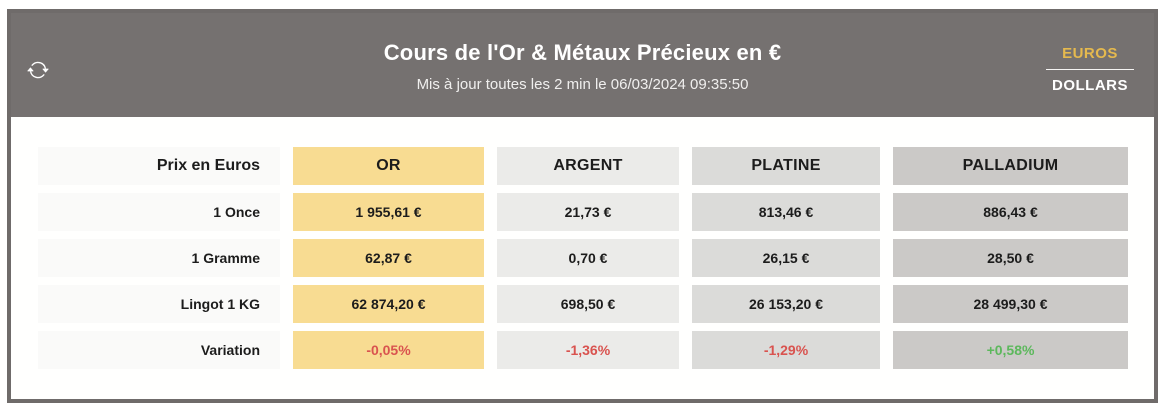 The height and width of the screenshot is (409, 1169). I want to click on cell-argent-lingot-1-kg: 698,50 €, so click(588, 304).